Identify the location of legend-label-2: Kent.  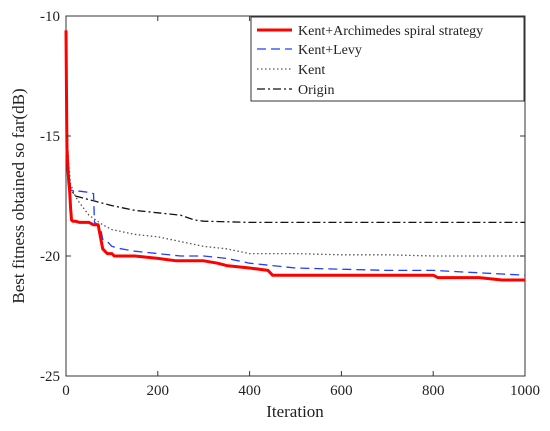
(311, 70).